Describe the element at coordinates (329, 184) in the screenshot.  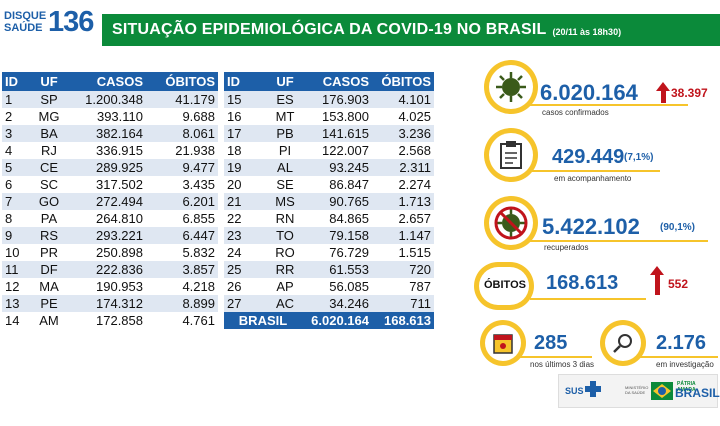
I see `table-row: 20 SE 86.847 2.274` at that location.